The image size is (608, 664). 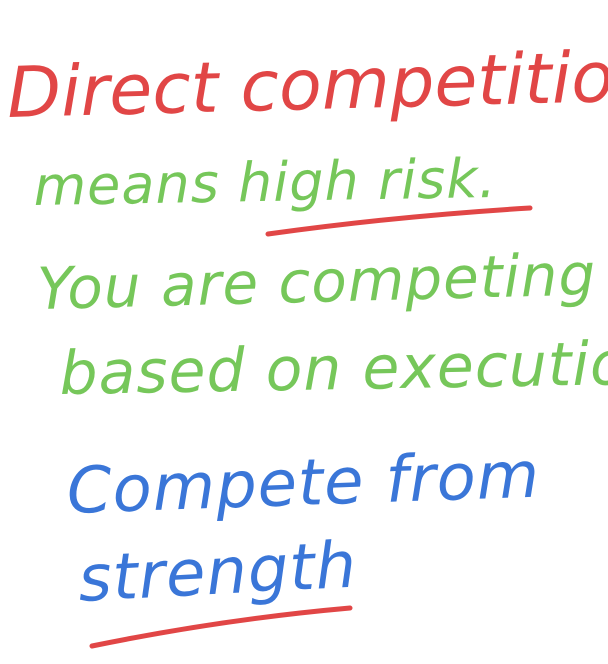 What do you see at coordinates (333, 368) in the screenshot?
I see `note-line-based-on-execution: based on execution` at bounding box center [333, 368].